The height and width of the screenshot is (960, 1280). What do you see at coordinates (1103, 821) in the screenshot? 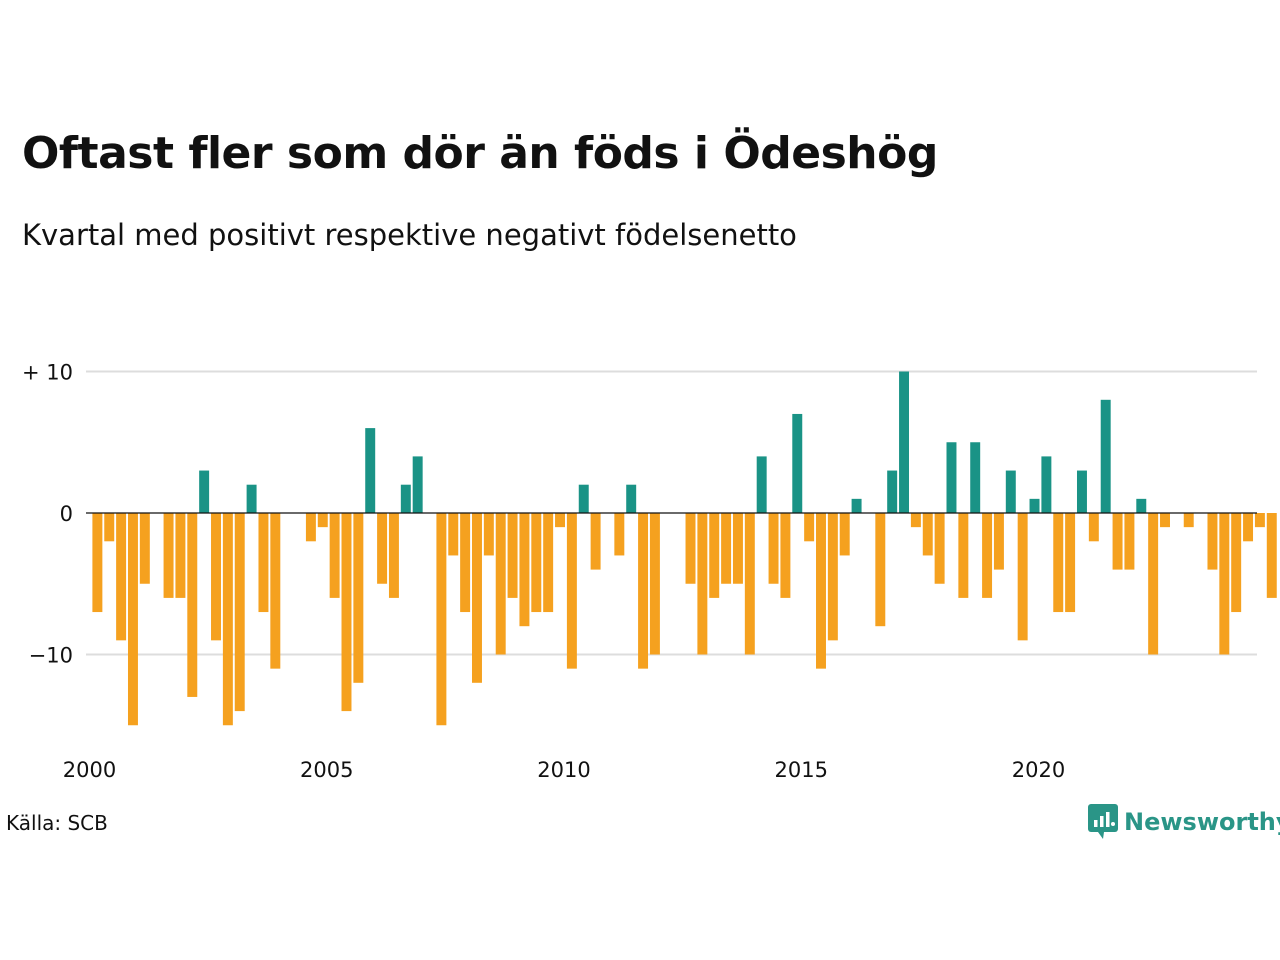
I see `newsworthy-logo-icon` at bounding box center [1103, 821].